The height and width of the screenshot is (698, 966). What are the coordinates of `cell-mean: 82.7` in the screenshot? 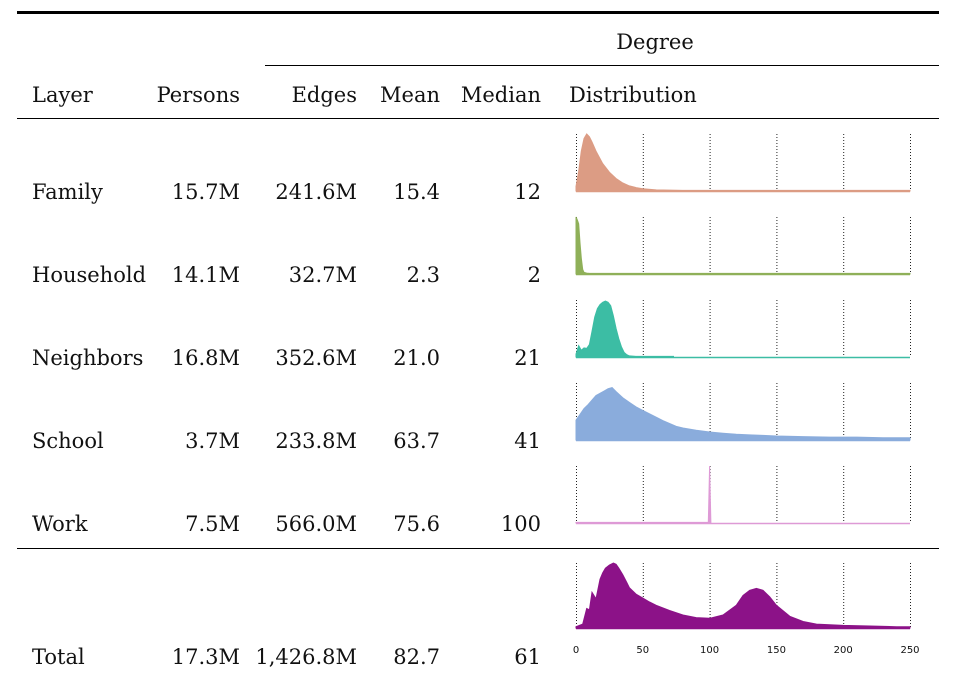 It's located at (416, 657).